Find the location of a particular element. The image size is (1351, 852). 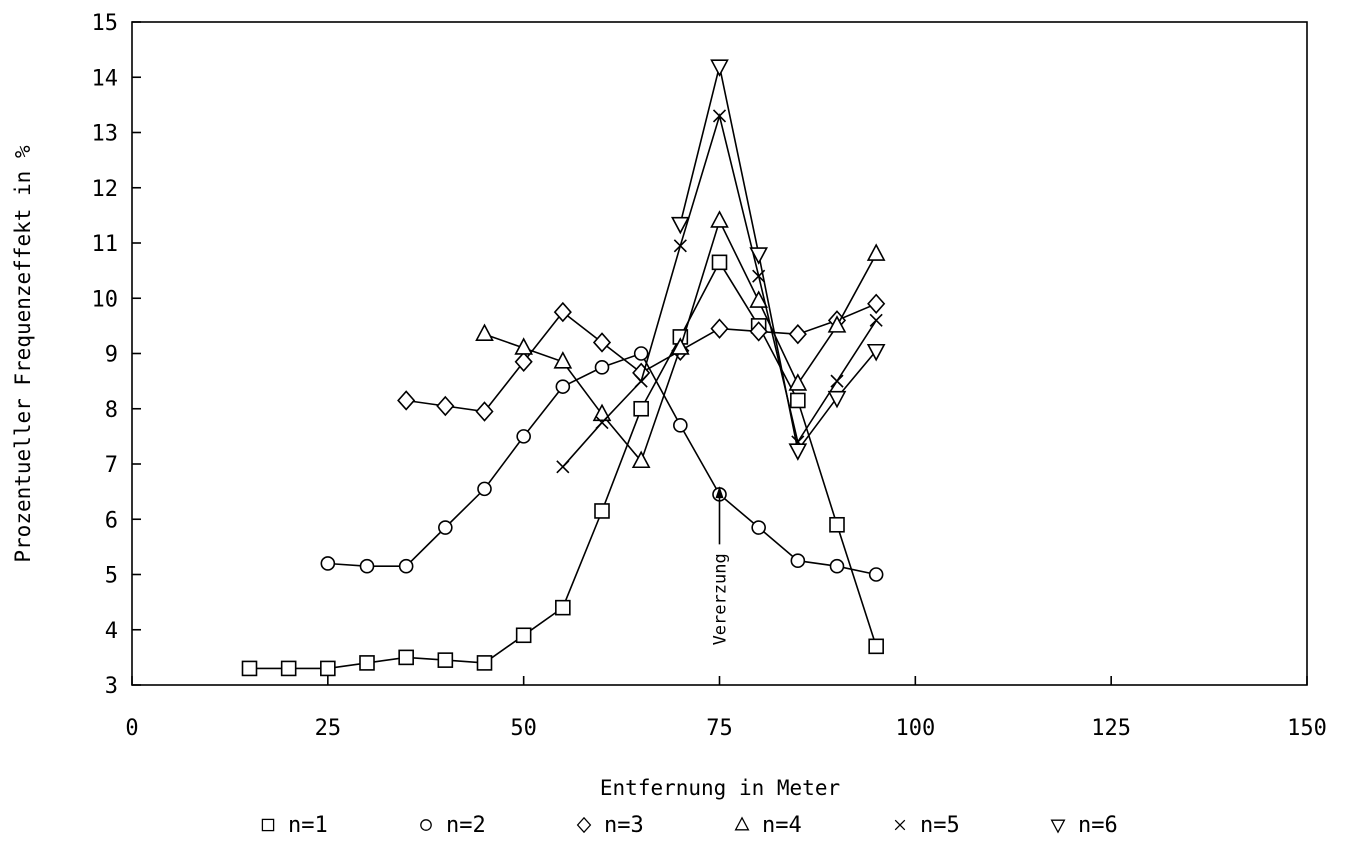

legend-label-n-3: n=3 is located at coordinates (624, 825).